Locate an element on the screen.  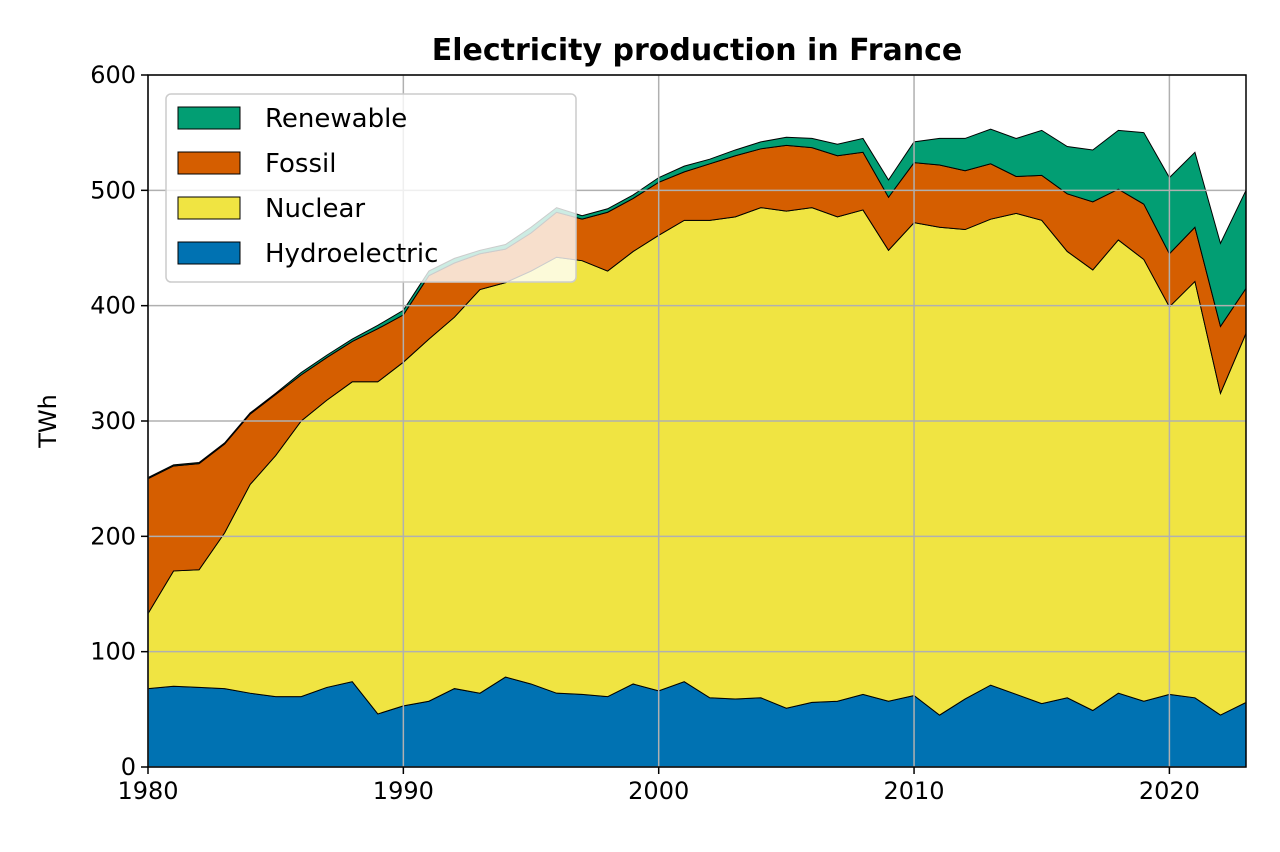
legend-box is located at coordinates (371, 188).